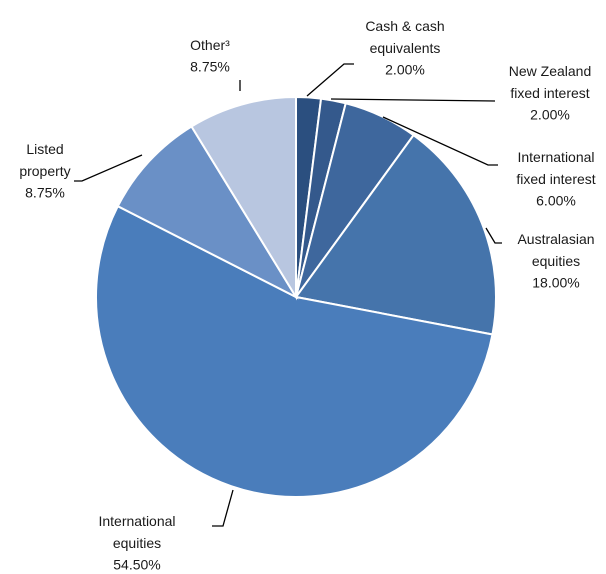 This screenshot has width=606, height=574. I want to click on slice-label: International fixed interest, so click(555, 168).